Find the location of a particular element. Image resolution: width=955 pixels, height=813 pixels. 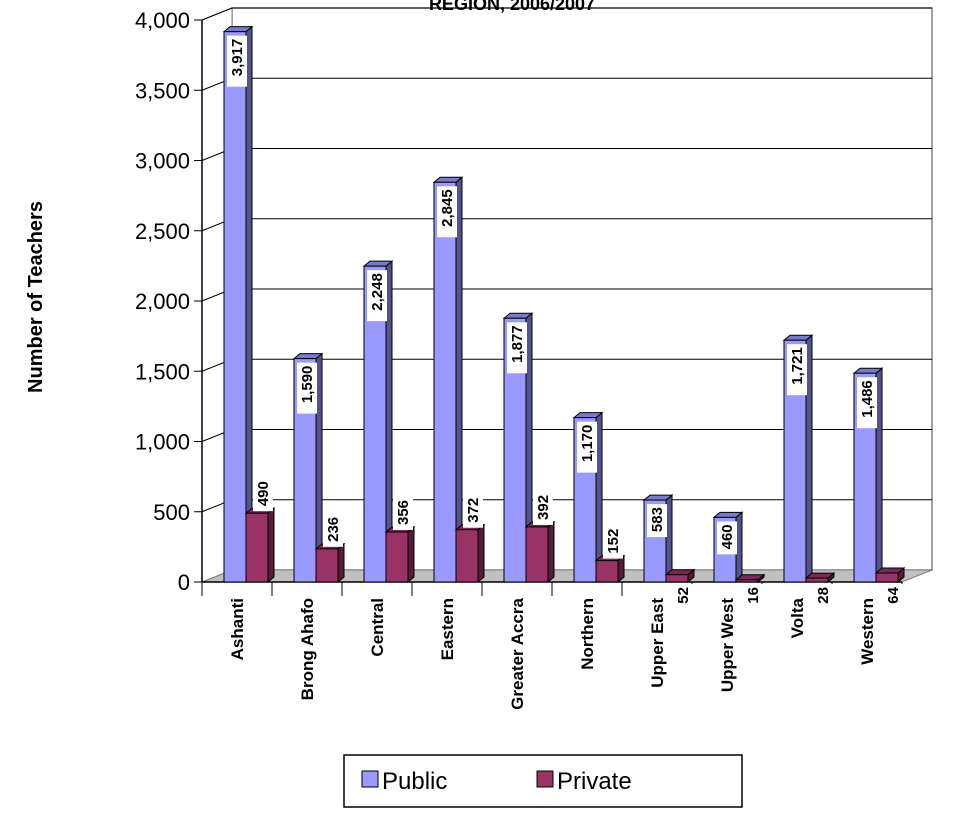

x-category-label: Northern is located at coordinates (587, 634).